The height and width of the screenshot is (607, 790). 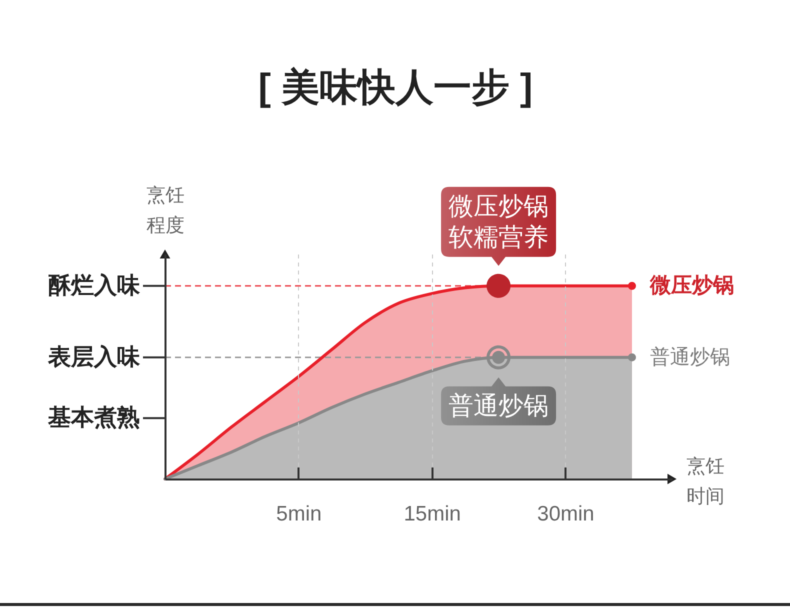 What do you see at coordinates (498, 406) in the screenshot?
I see `annotation: 普通炒锅` at bounding box center [498, 406].